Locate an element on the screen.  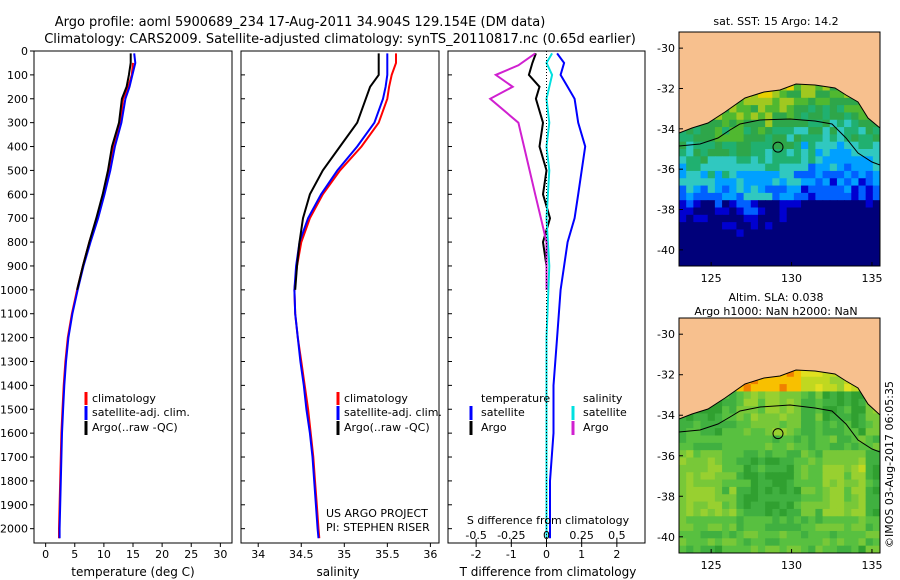
x-tick-label: 5 is located at coordinates (74, 554).